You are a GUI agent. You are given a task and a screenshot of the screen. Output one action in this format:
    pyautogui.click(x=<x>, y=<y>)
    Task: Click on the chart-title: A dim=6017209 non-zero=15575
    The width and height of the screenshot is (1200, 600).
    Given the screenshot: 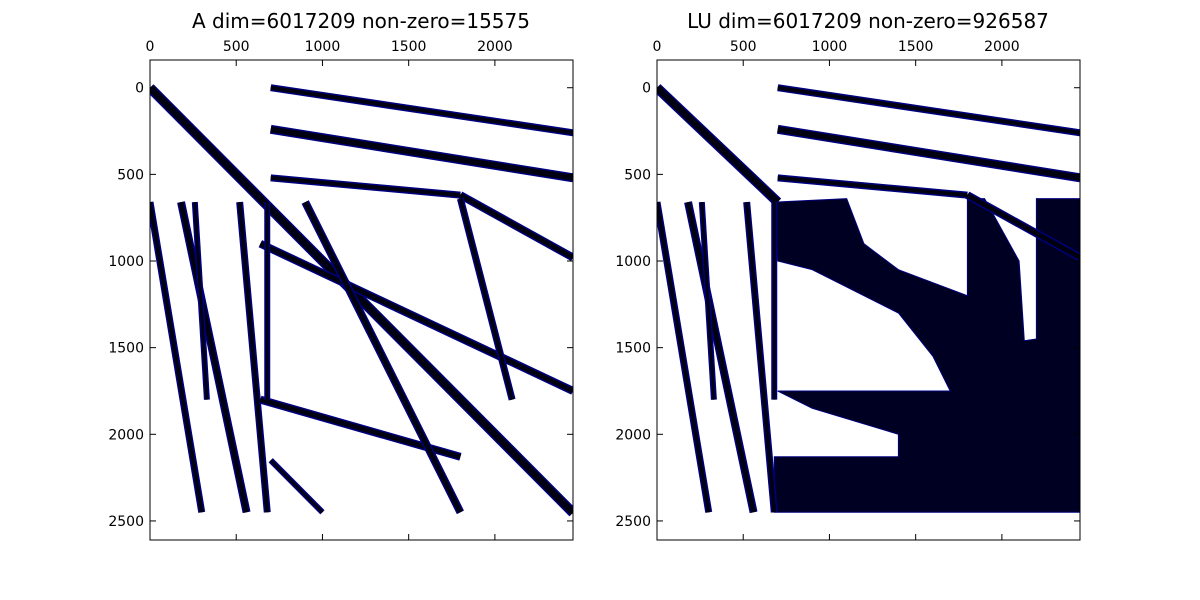 What is the action you would take?
    pyautogui.click(x=361, y=21)
    